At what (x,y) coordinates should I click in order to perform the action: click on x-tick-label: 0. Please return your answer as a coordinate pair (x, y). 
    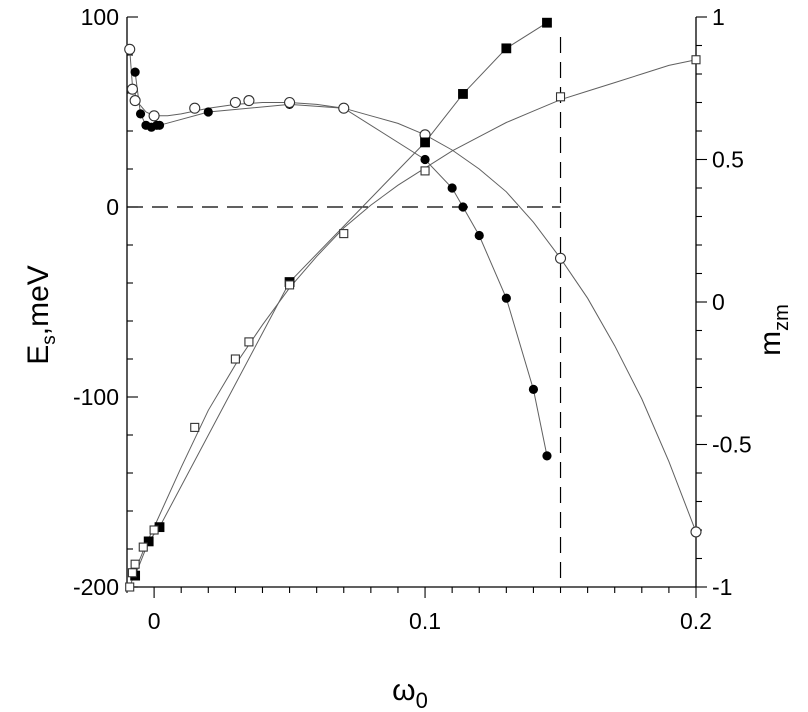
    Looking at the image, I should click on (154, 621).